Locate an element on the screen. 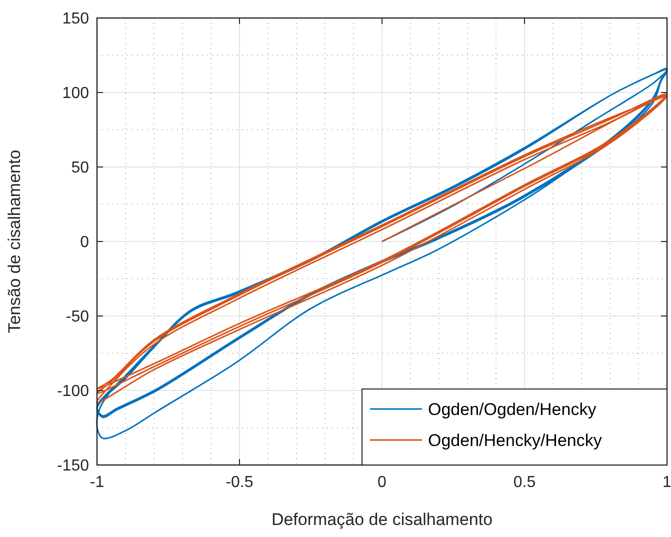  y-tick-label: -50 is located at coordinates (78, 317).